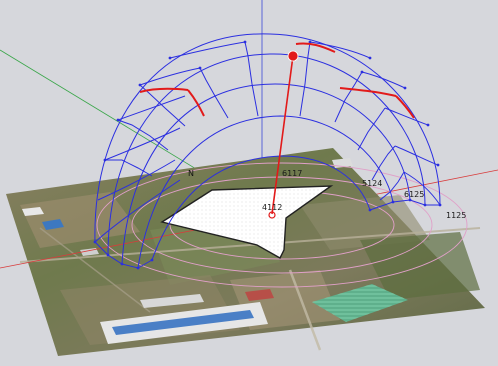  What do you see at coordinates (414, 194) in the screenshot?
I see `dome-tick-label-3: 6125` at bounding box center [414, 194].